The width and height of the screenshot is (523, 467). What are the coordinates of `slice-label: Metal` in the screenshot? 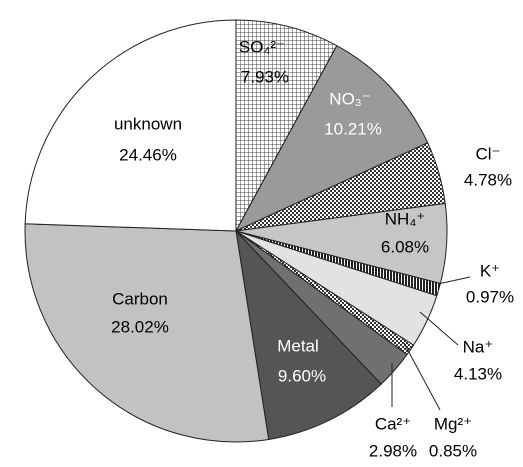 It's located at (298, 345).